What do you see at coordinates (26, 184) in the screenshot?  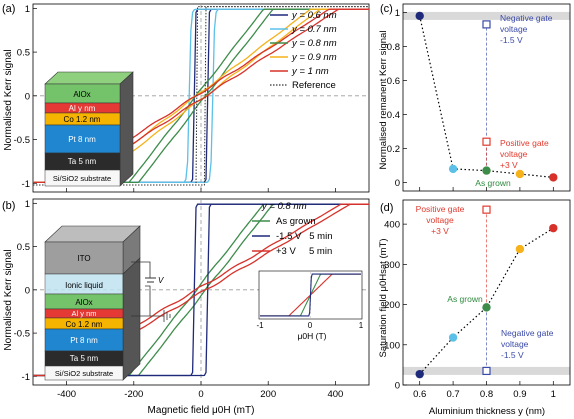 I see `y-tick-label: -1` at bounding box center [26, 184].